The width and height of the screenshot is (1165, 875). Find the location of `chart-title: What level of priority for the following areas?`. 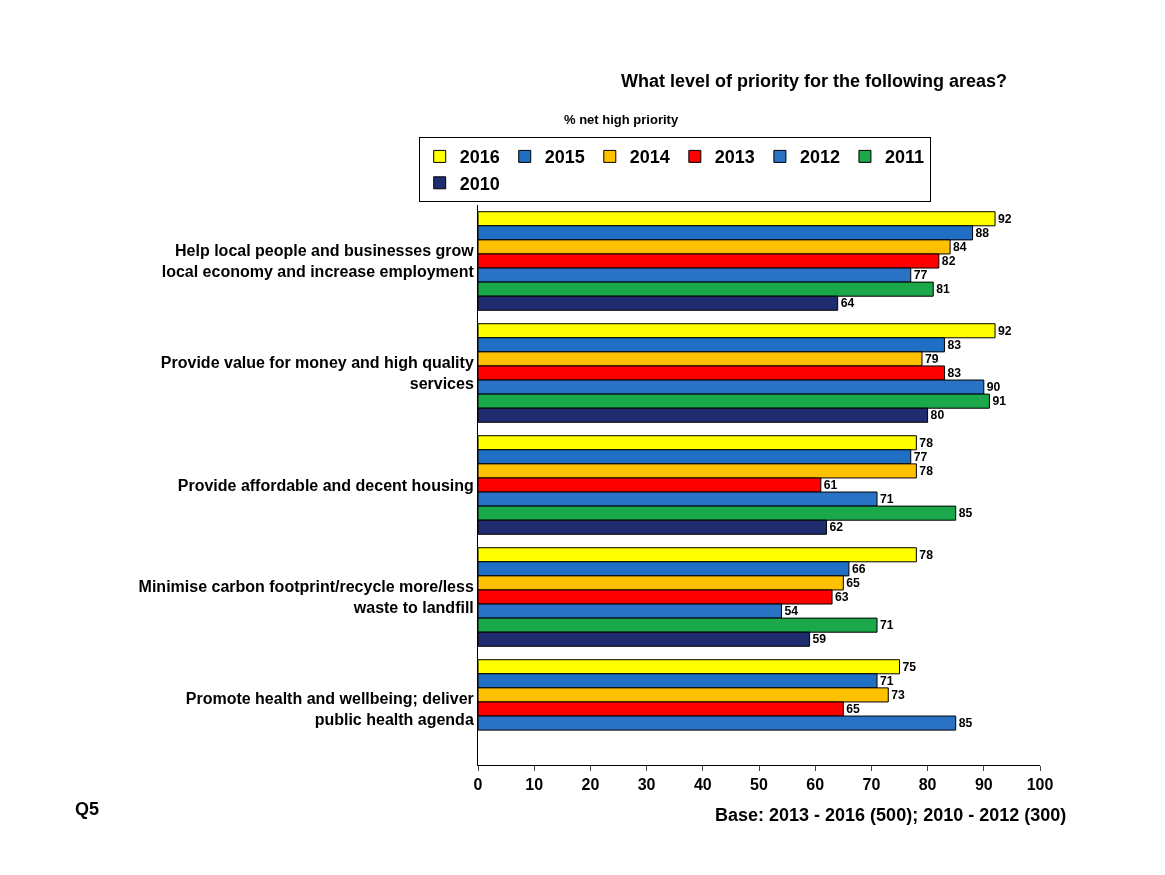

chart-title: What level of priority for the following areas? is located at coordinates (814, 81).